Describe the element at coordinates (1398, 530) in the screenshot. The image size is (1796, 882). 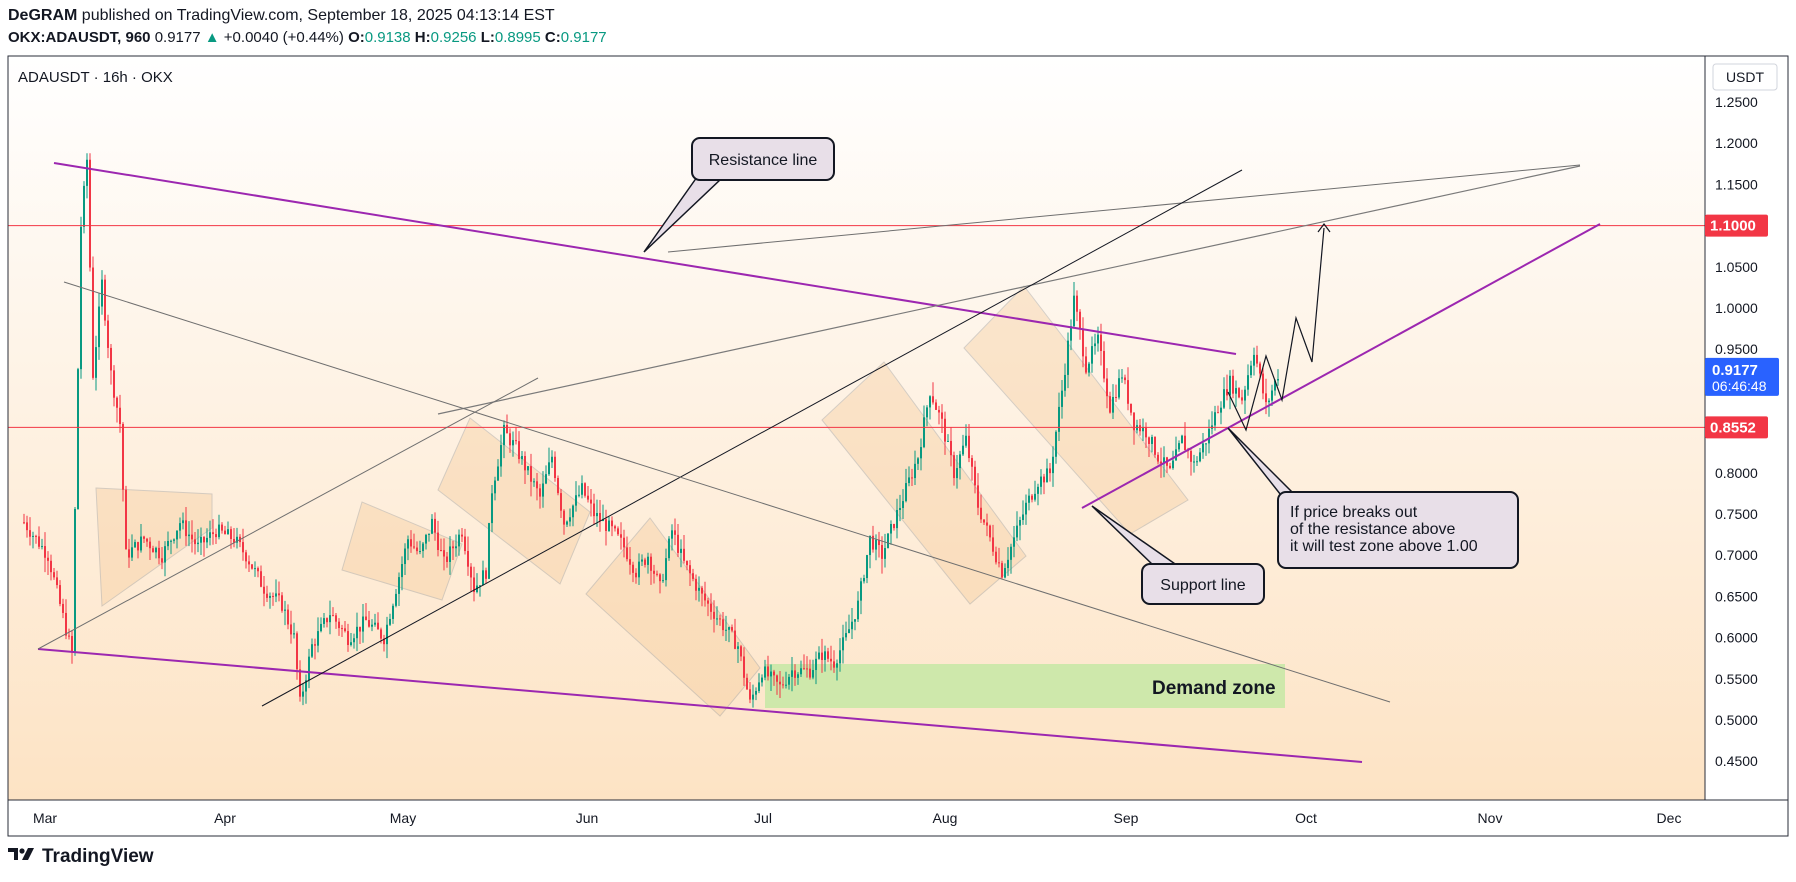
I see `breakout-note-box` at that location.